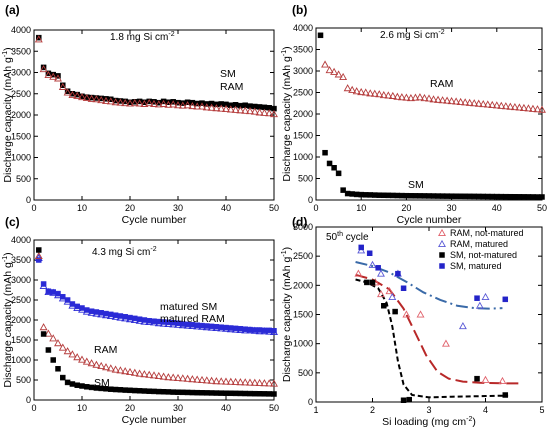  What do you see at coordinates (12, 222) in the screenshot?
I see `panel-label: (c)` at bounding box center [12, 222].